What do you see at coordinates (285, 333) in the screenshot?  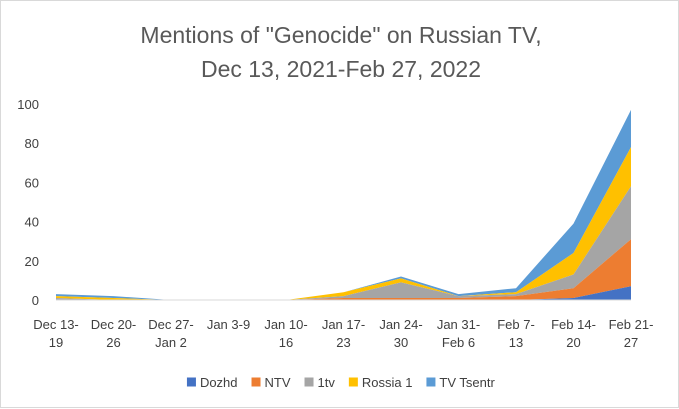 I see `x-tick-label: Jan 10-16` at bounding box center [285, 333].